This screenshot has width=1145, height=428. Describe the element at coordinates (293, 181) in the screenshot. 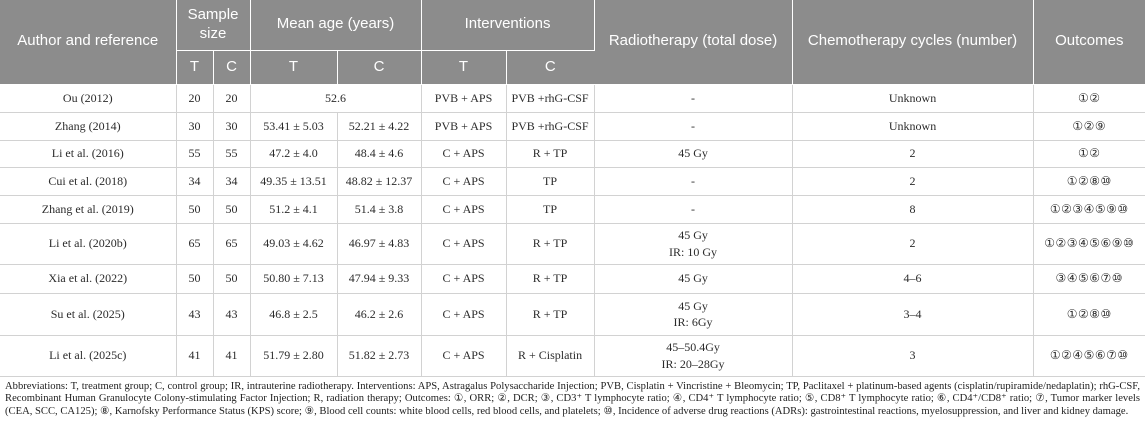

I see `age-t-cell: 49.35 ± 13.51` at that location.